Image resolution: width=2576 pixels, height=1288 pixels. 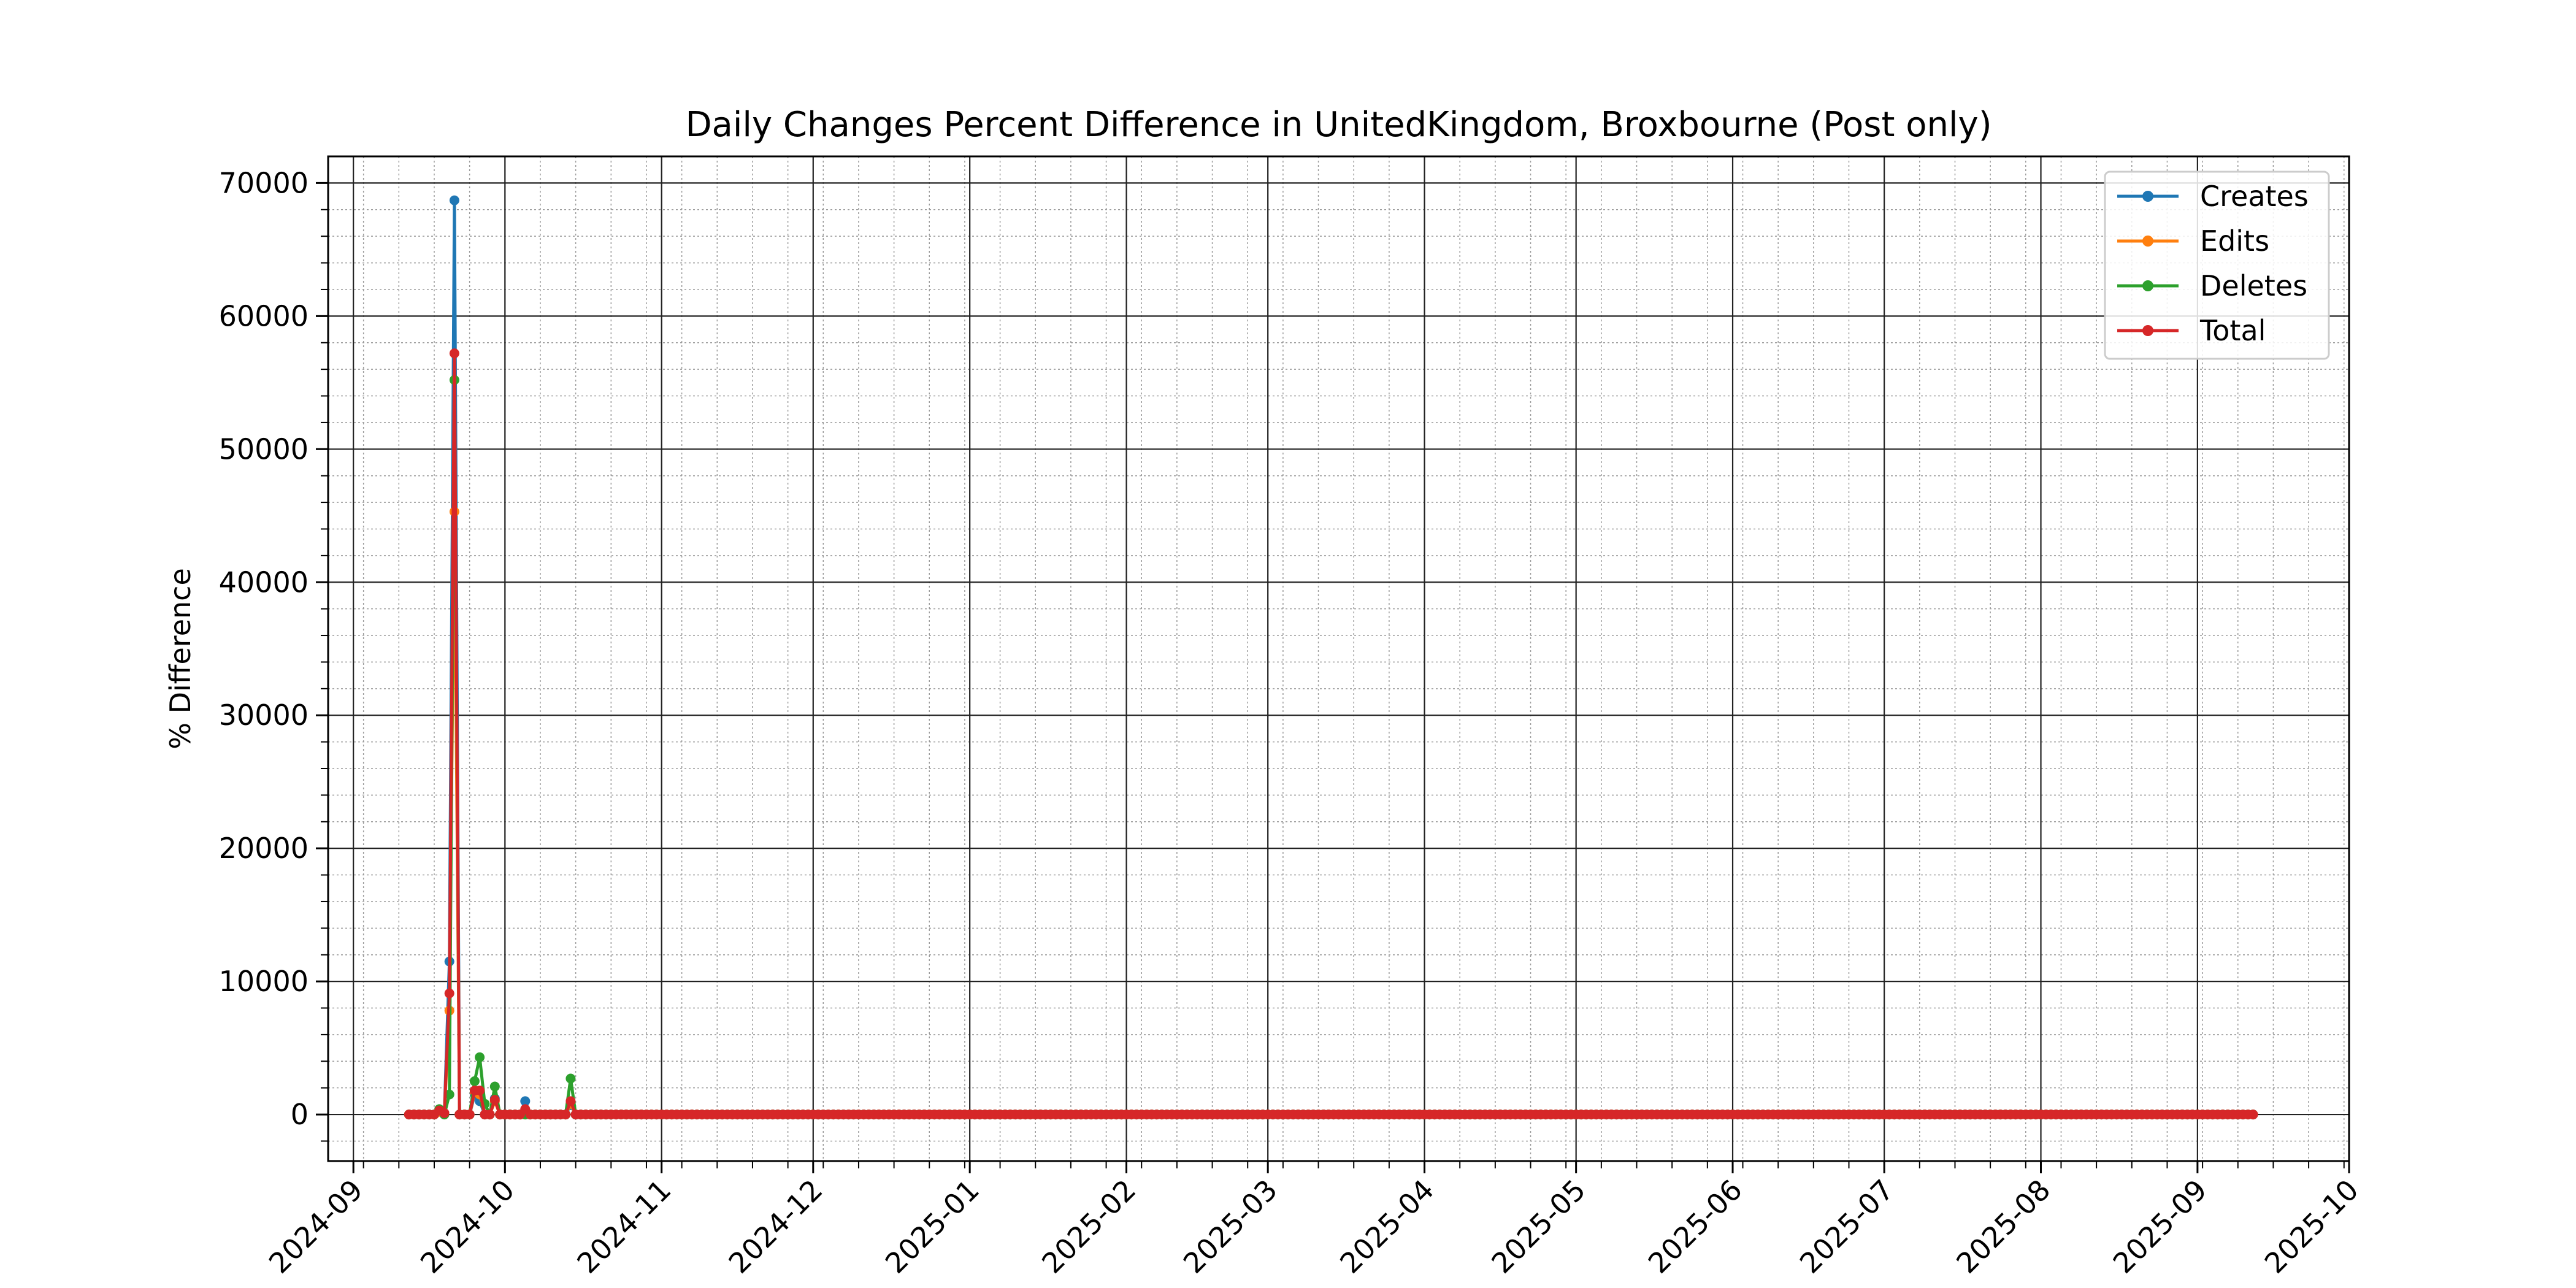 What do you see at coordinates (264, 848) in the screenshot?
I see `y-tick-label: 20000` at bounding box center [264, 848].